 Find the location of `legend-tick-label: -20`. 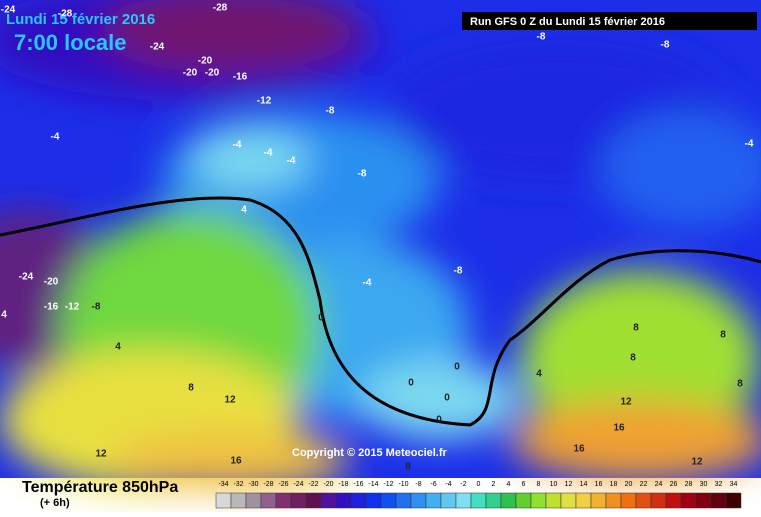

legend-tick-label: -20 is located at coordinates (328, 484).